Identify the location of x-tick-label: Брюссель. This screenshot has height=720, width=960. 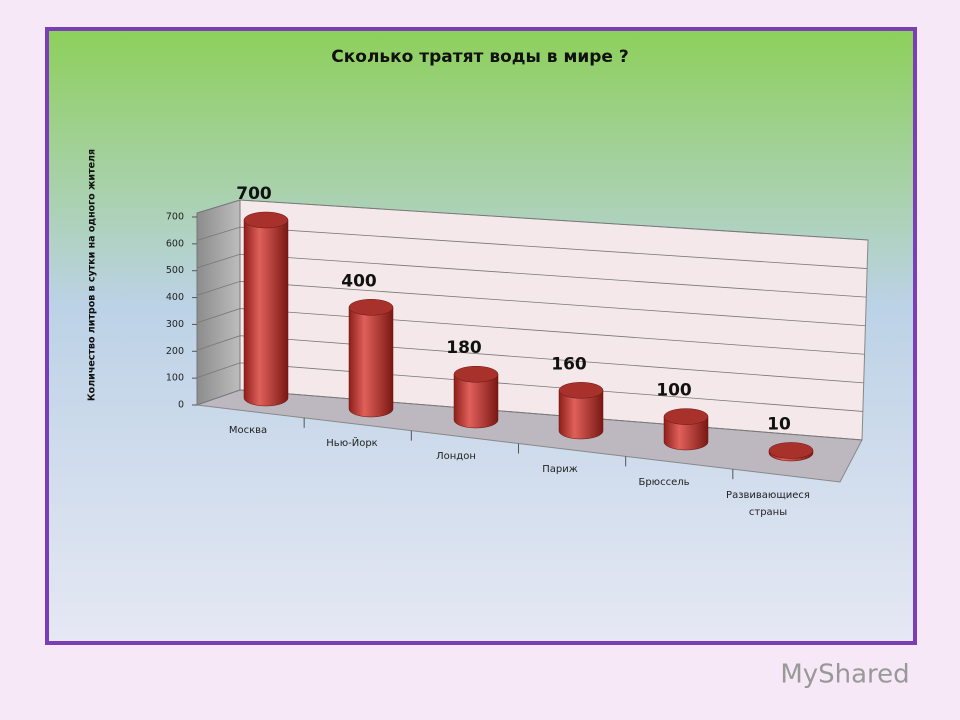
(663, 482).